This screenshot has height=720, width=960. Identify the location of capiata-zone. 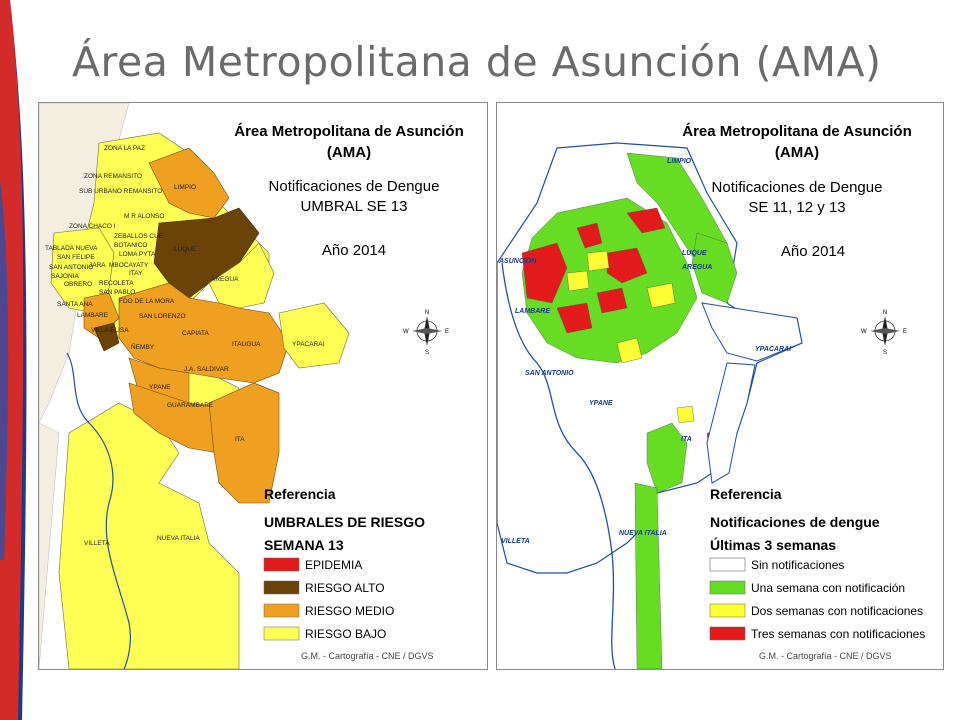
(204, 333).